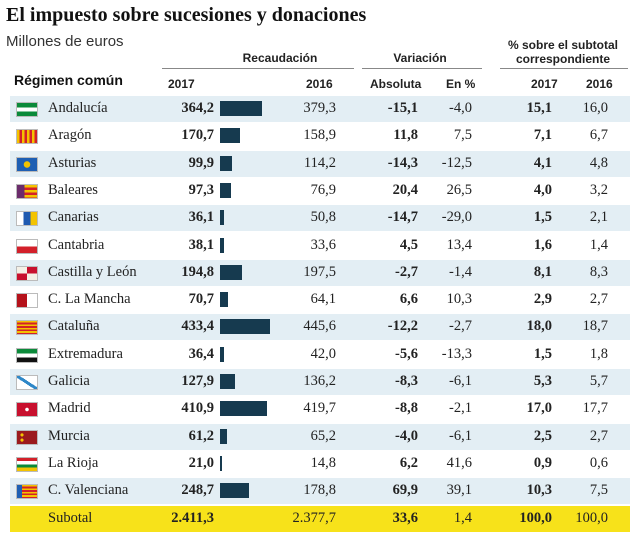  What do you see at coordinates (65, 41) in the screenshot?
I see `chart-subtitle: Millones de euros` at bounding box center [65, 41].